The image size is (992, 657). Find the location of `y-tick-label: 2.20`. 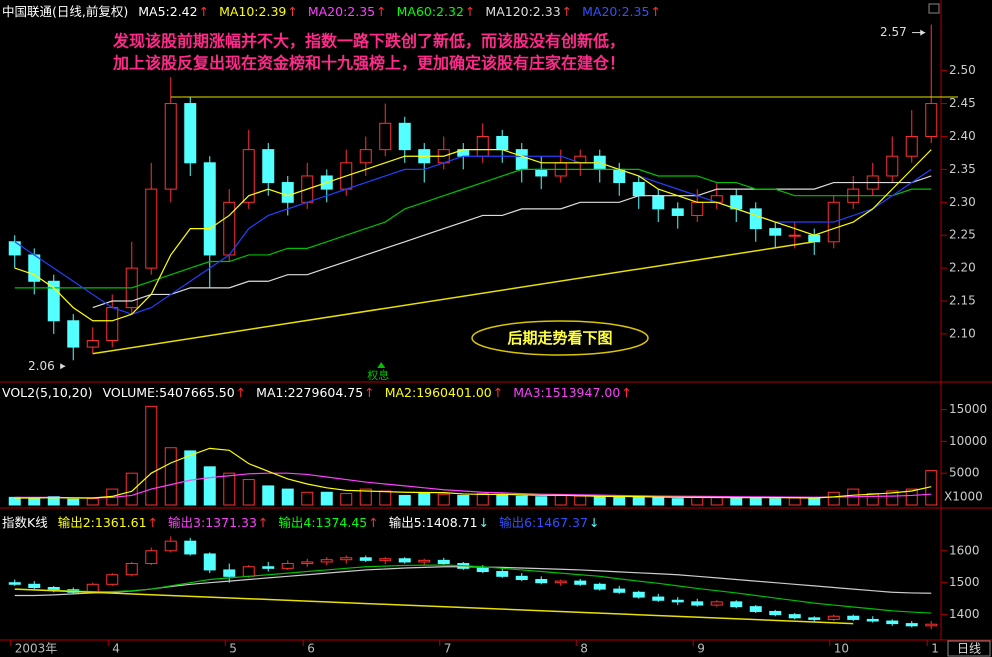

y-tick-label: 2.20 is located at coordinates (962, 268).